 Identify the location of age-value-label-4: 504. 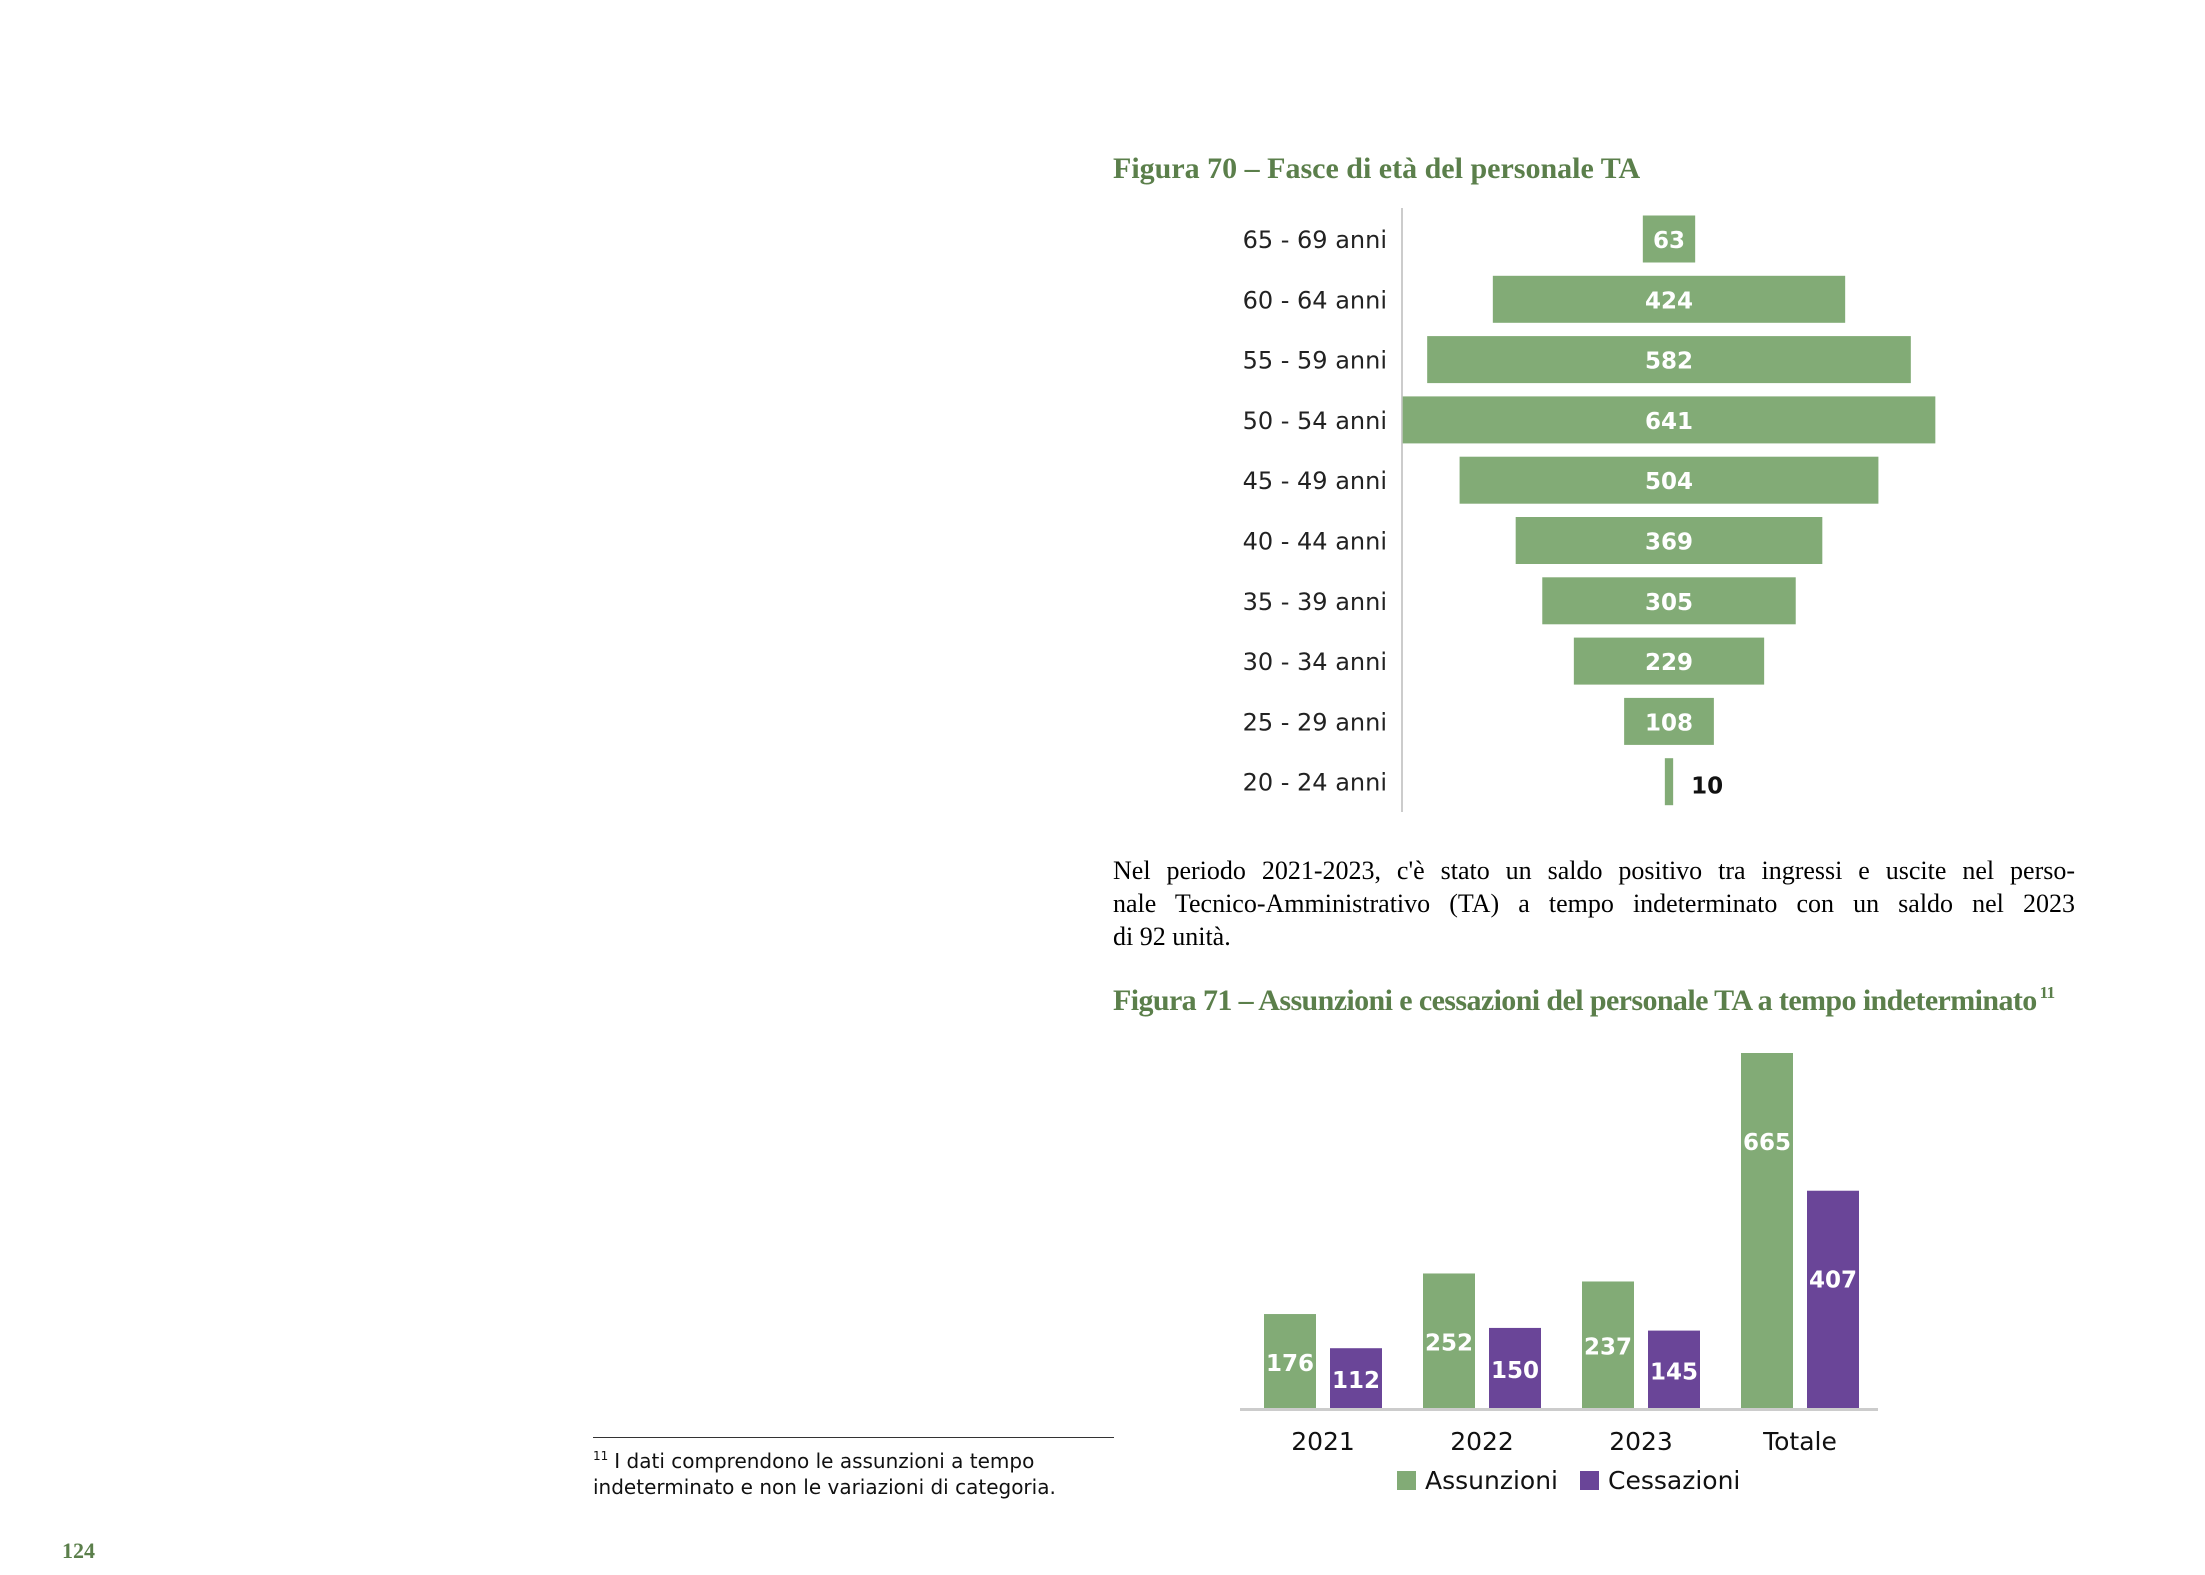
(1669, 482).